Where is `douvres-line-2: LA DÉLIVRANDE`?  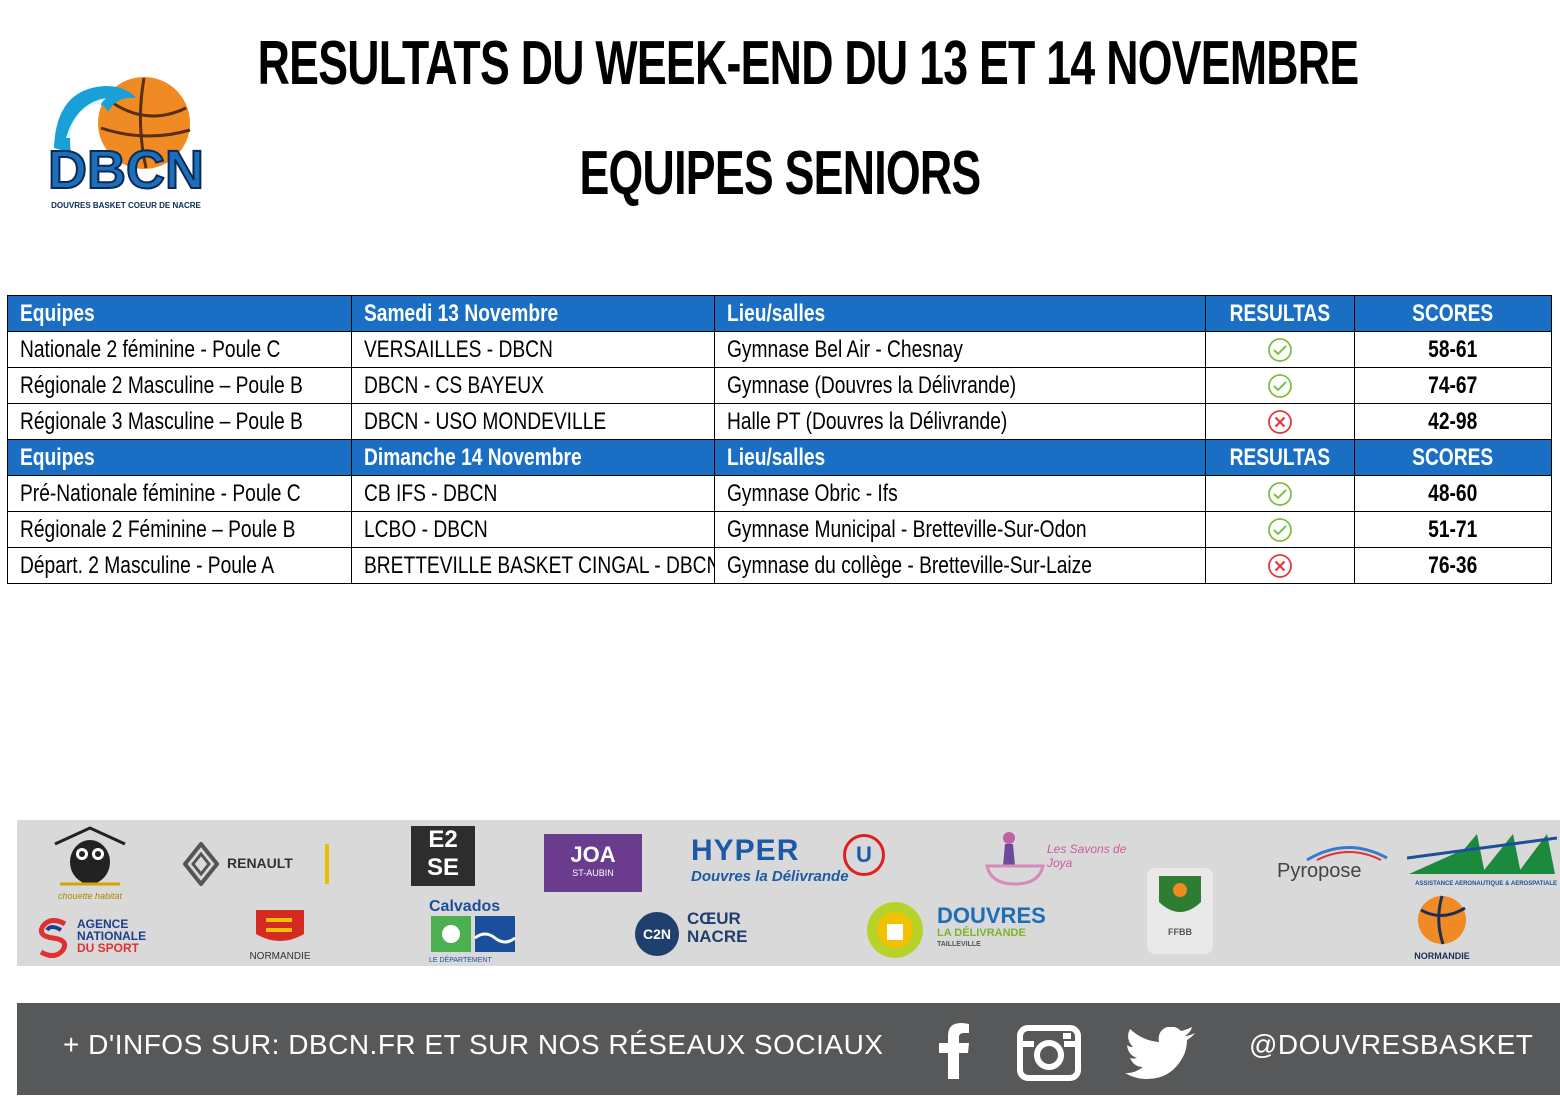
douvres-line-2: LA DÉLIVRANDE is located at coordinates (981, 933).